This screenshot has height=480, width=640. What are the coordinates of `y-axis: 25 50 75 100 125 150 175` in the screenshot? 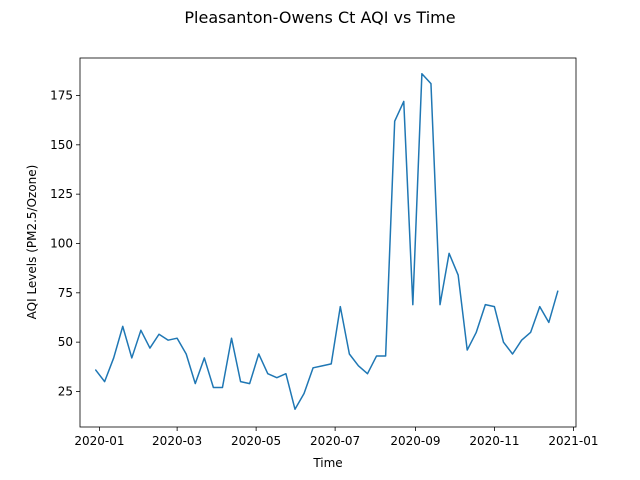 It's located at (65, 243).